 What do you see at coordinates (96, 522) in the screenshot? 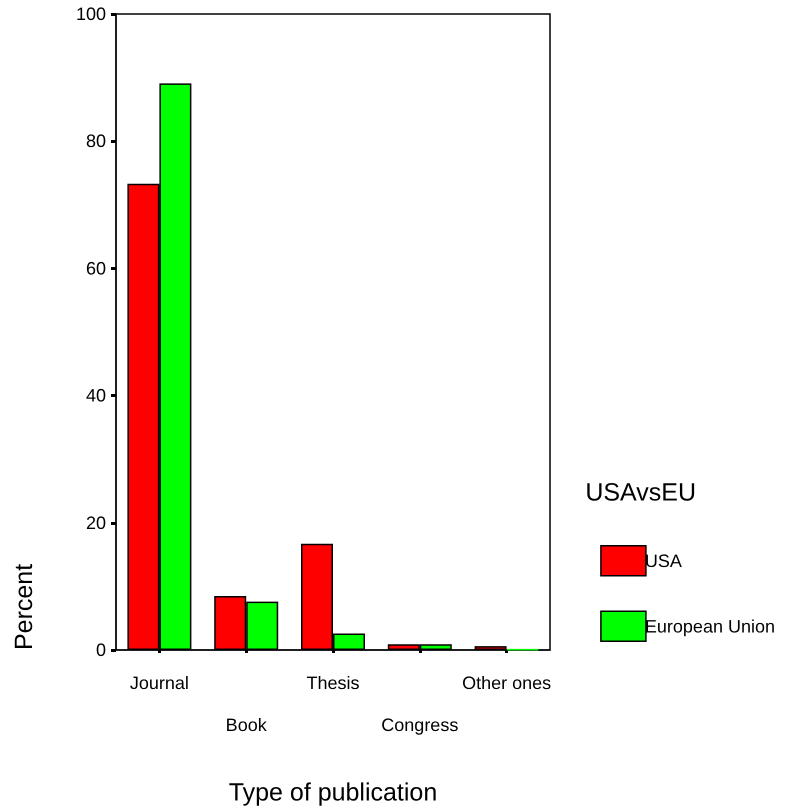
I see `y-tick-label: 20` at bounding box center [96, 522].